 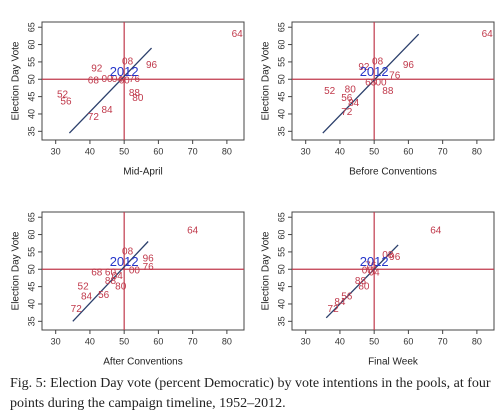 What do you see at coordinates (393, 362) in the screenshot?
I see `x-axis-label: Final Week` at bounding box center [393, 362].